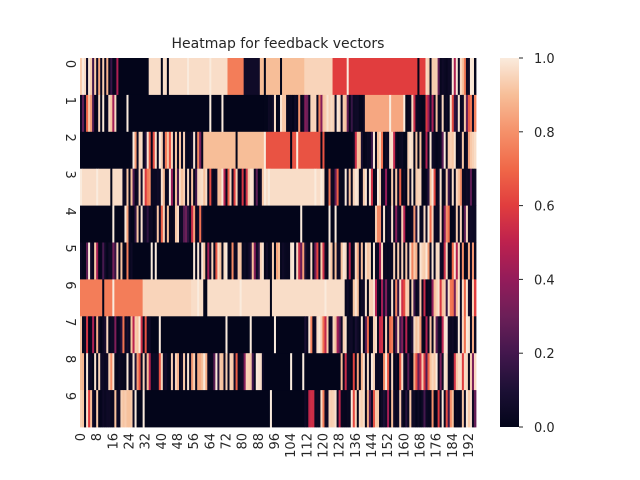 The image size is (640, 480). I want to click on y-tick-label: 9, so click(69, 396).